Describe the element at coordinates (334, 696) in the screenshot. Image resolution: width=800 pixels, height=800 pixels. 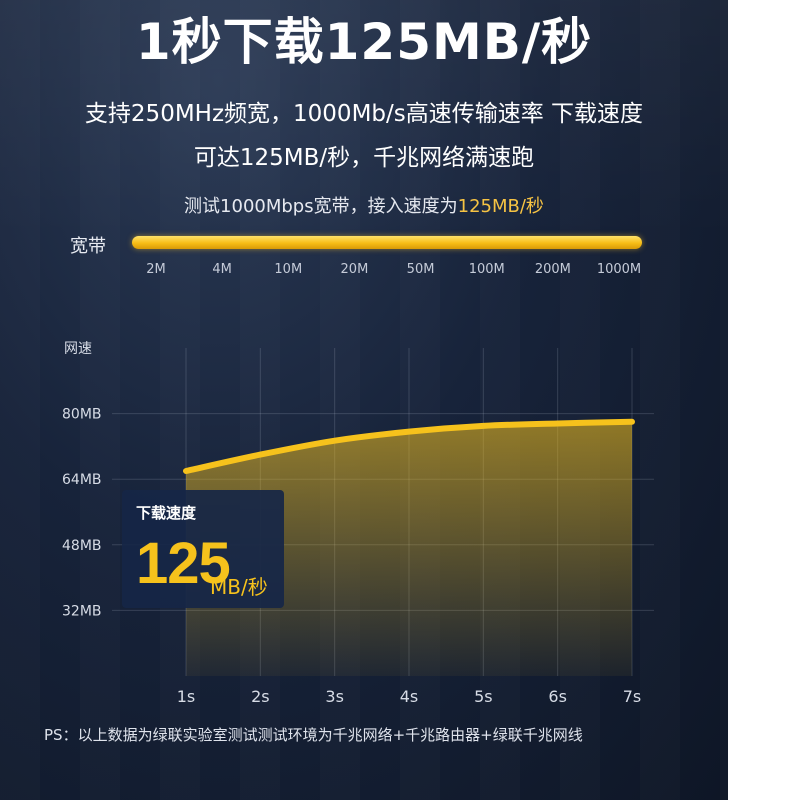
I see `x-tick-label: 3s` at that location.